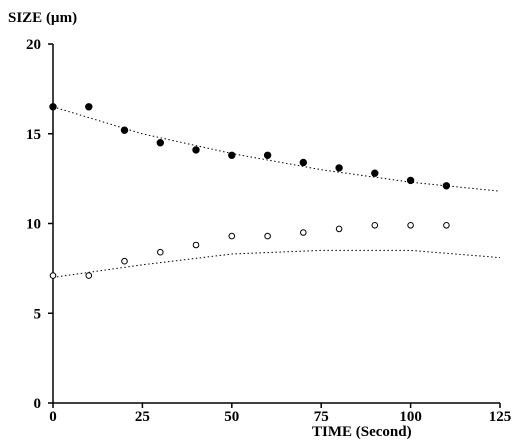 The height and width of the screenshot is (440, 515). I want to click on x-tick-label: 0, so click(53, 417).